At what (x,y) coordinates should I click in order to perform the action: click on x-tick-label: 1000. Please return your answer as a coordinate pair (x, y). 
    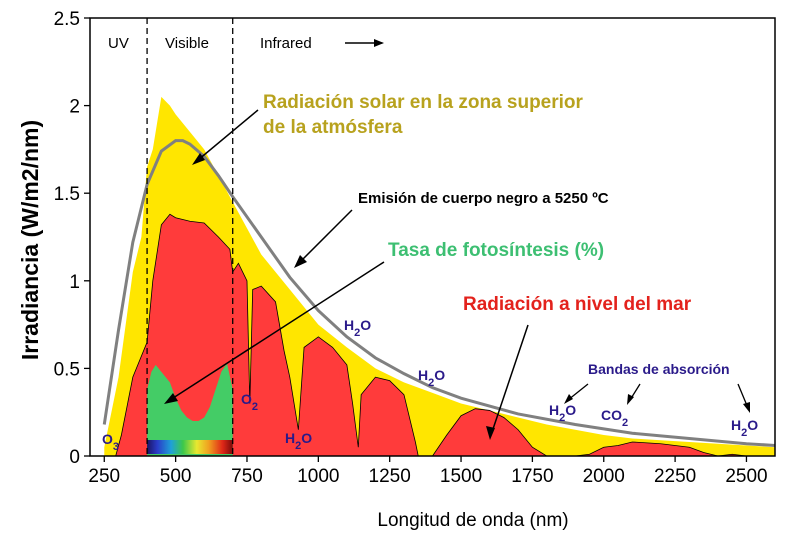
    Looking at the image, I should click on (318, 476).